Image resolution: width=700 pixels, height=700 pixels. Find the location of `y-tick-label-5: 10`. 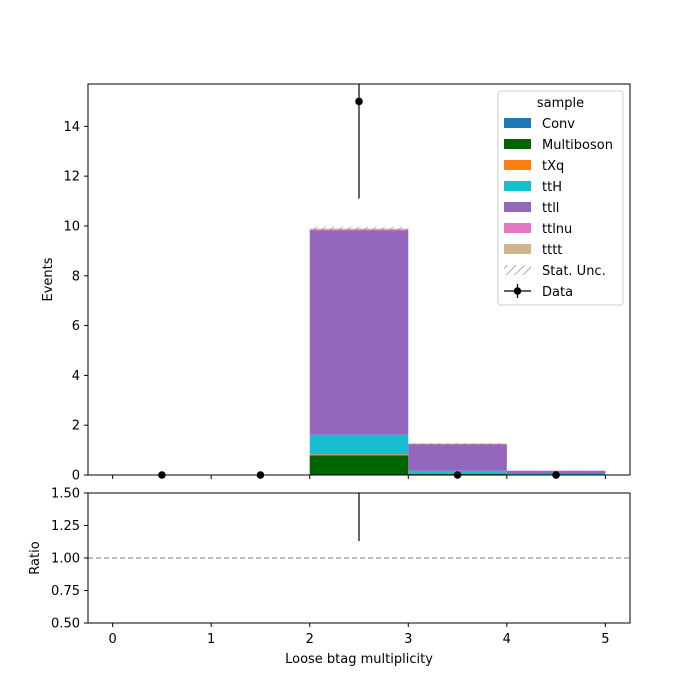

y-tick-label-5: 10 is located at coordinates (71, 226).